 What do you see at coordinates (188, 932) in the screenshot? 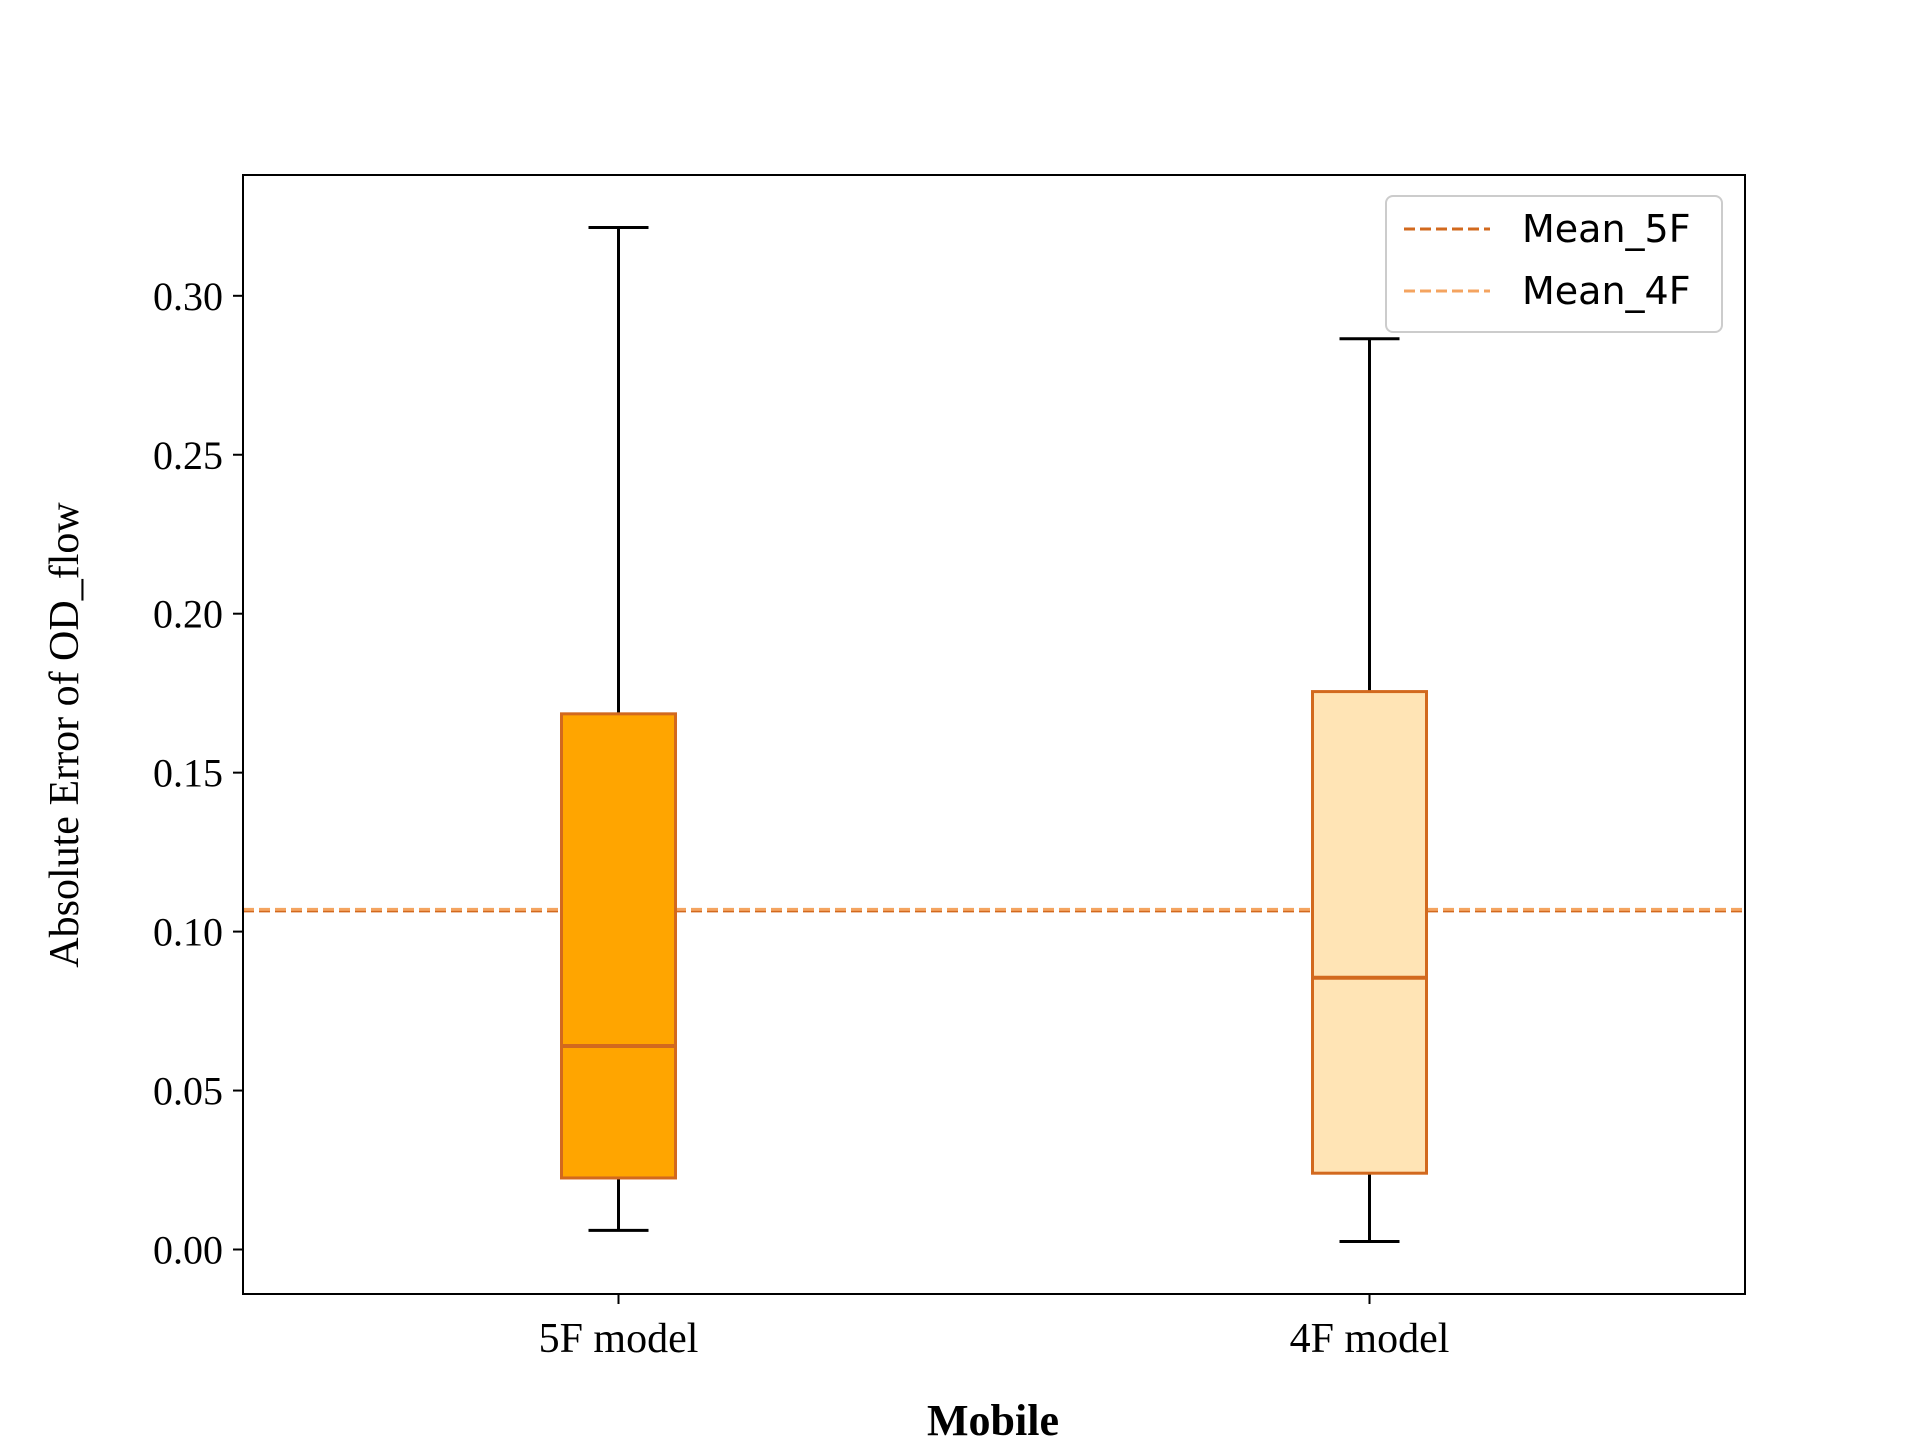
I see `y-tick-label: 0.10` at bounding box center [188, 932].